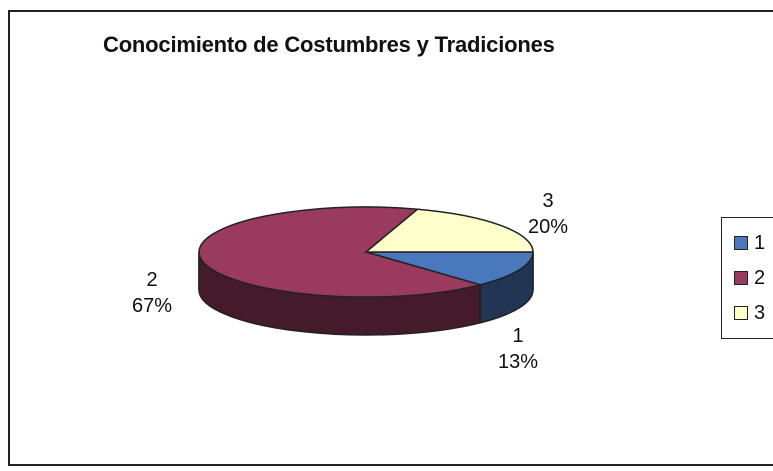 The image size is (773, 471). I want to click on data-label-3-category: 3, so click(548, 201).